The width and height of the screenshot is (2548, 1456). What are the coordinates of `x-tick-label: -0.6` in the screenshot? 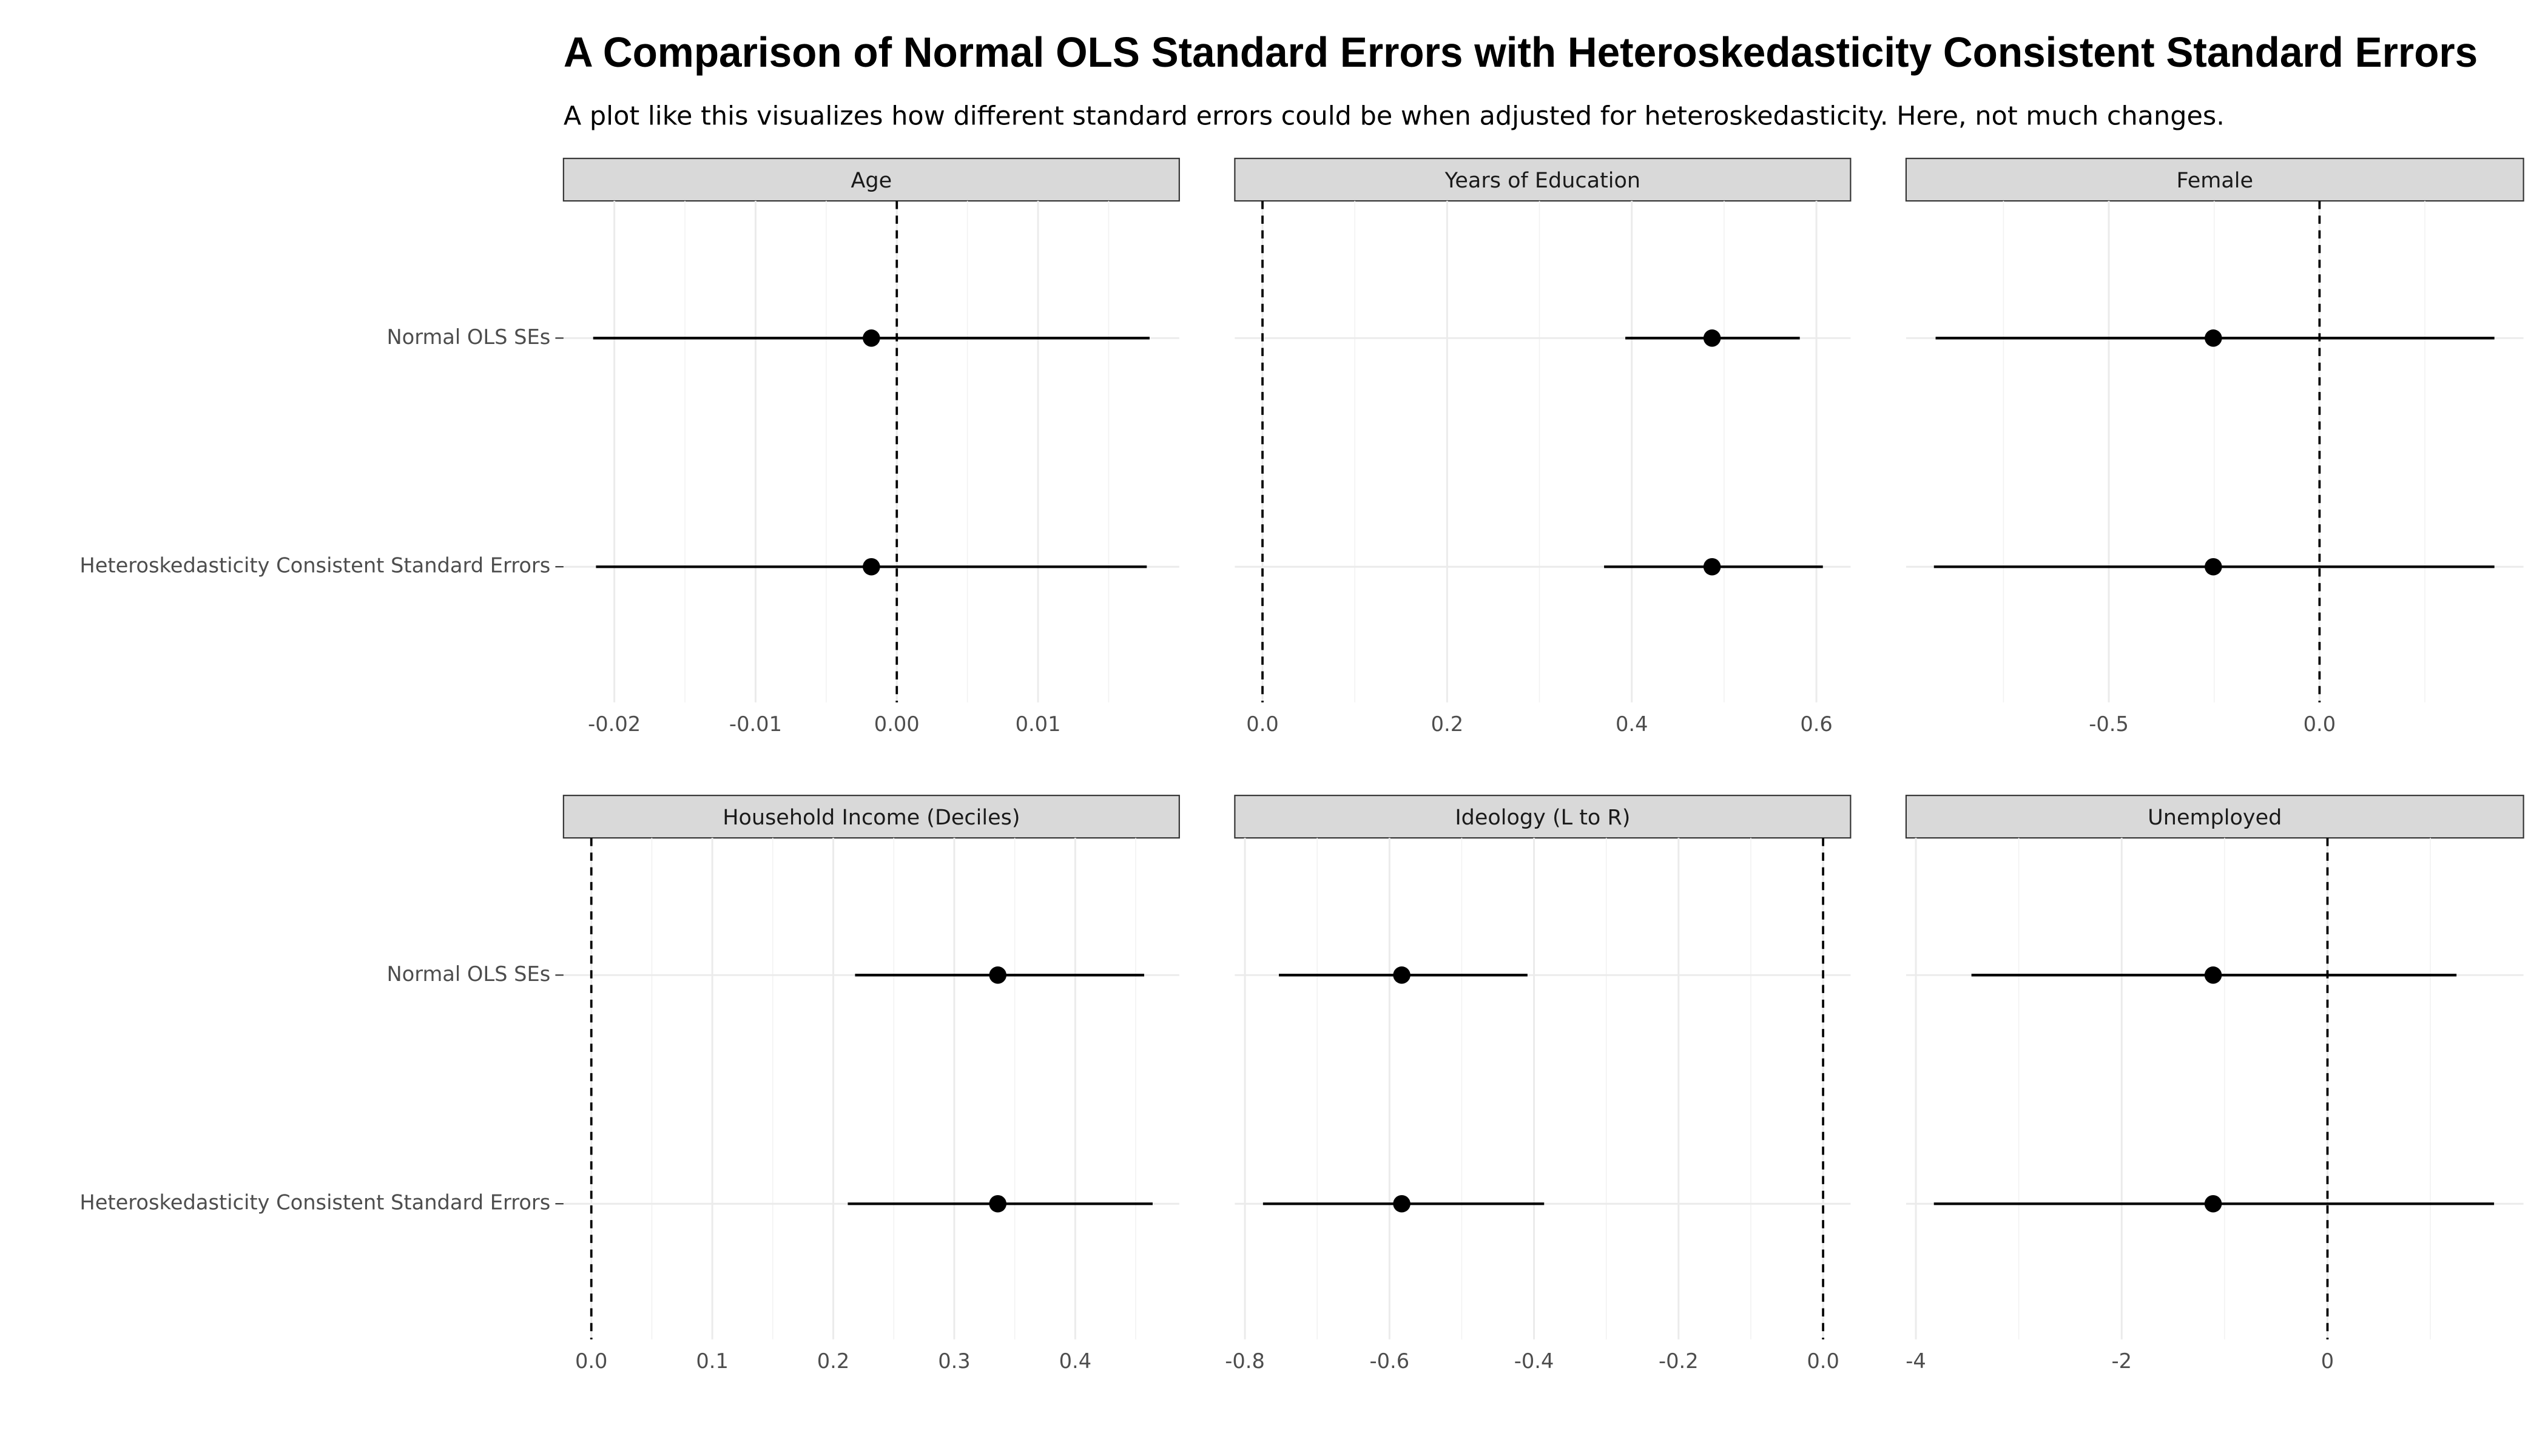 It's located at (1390, 1361).